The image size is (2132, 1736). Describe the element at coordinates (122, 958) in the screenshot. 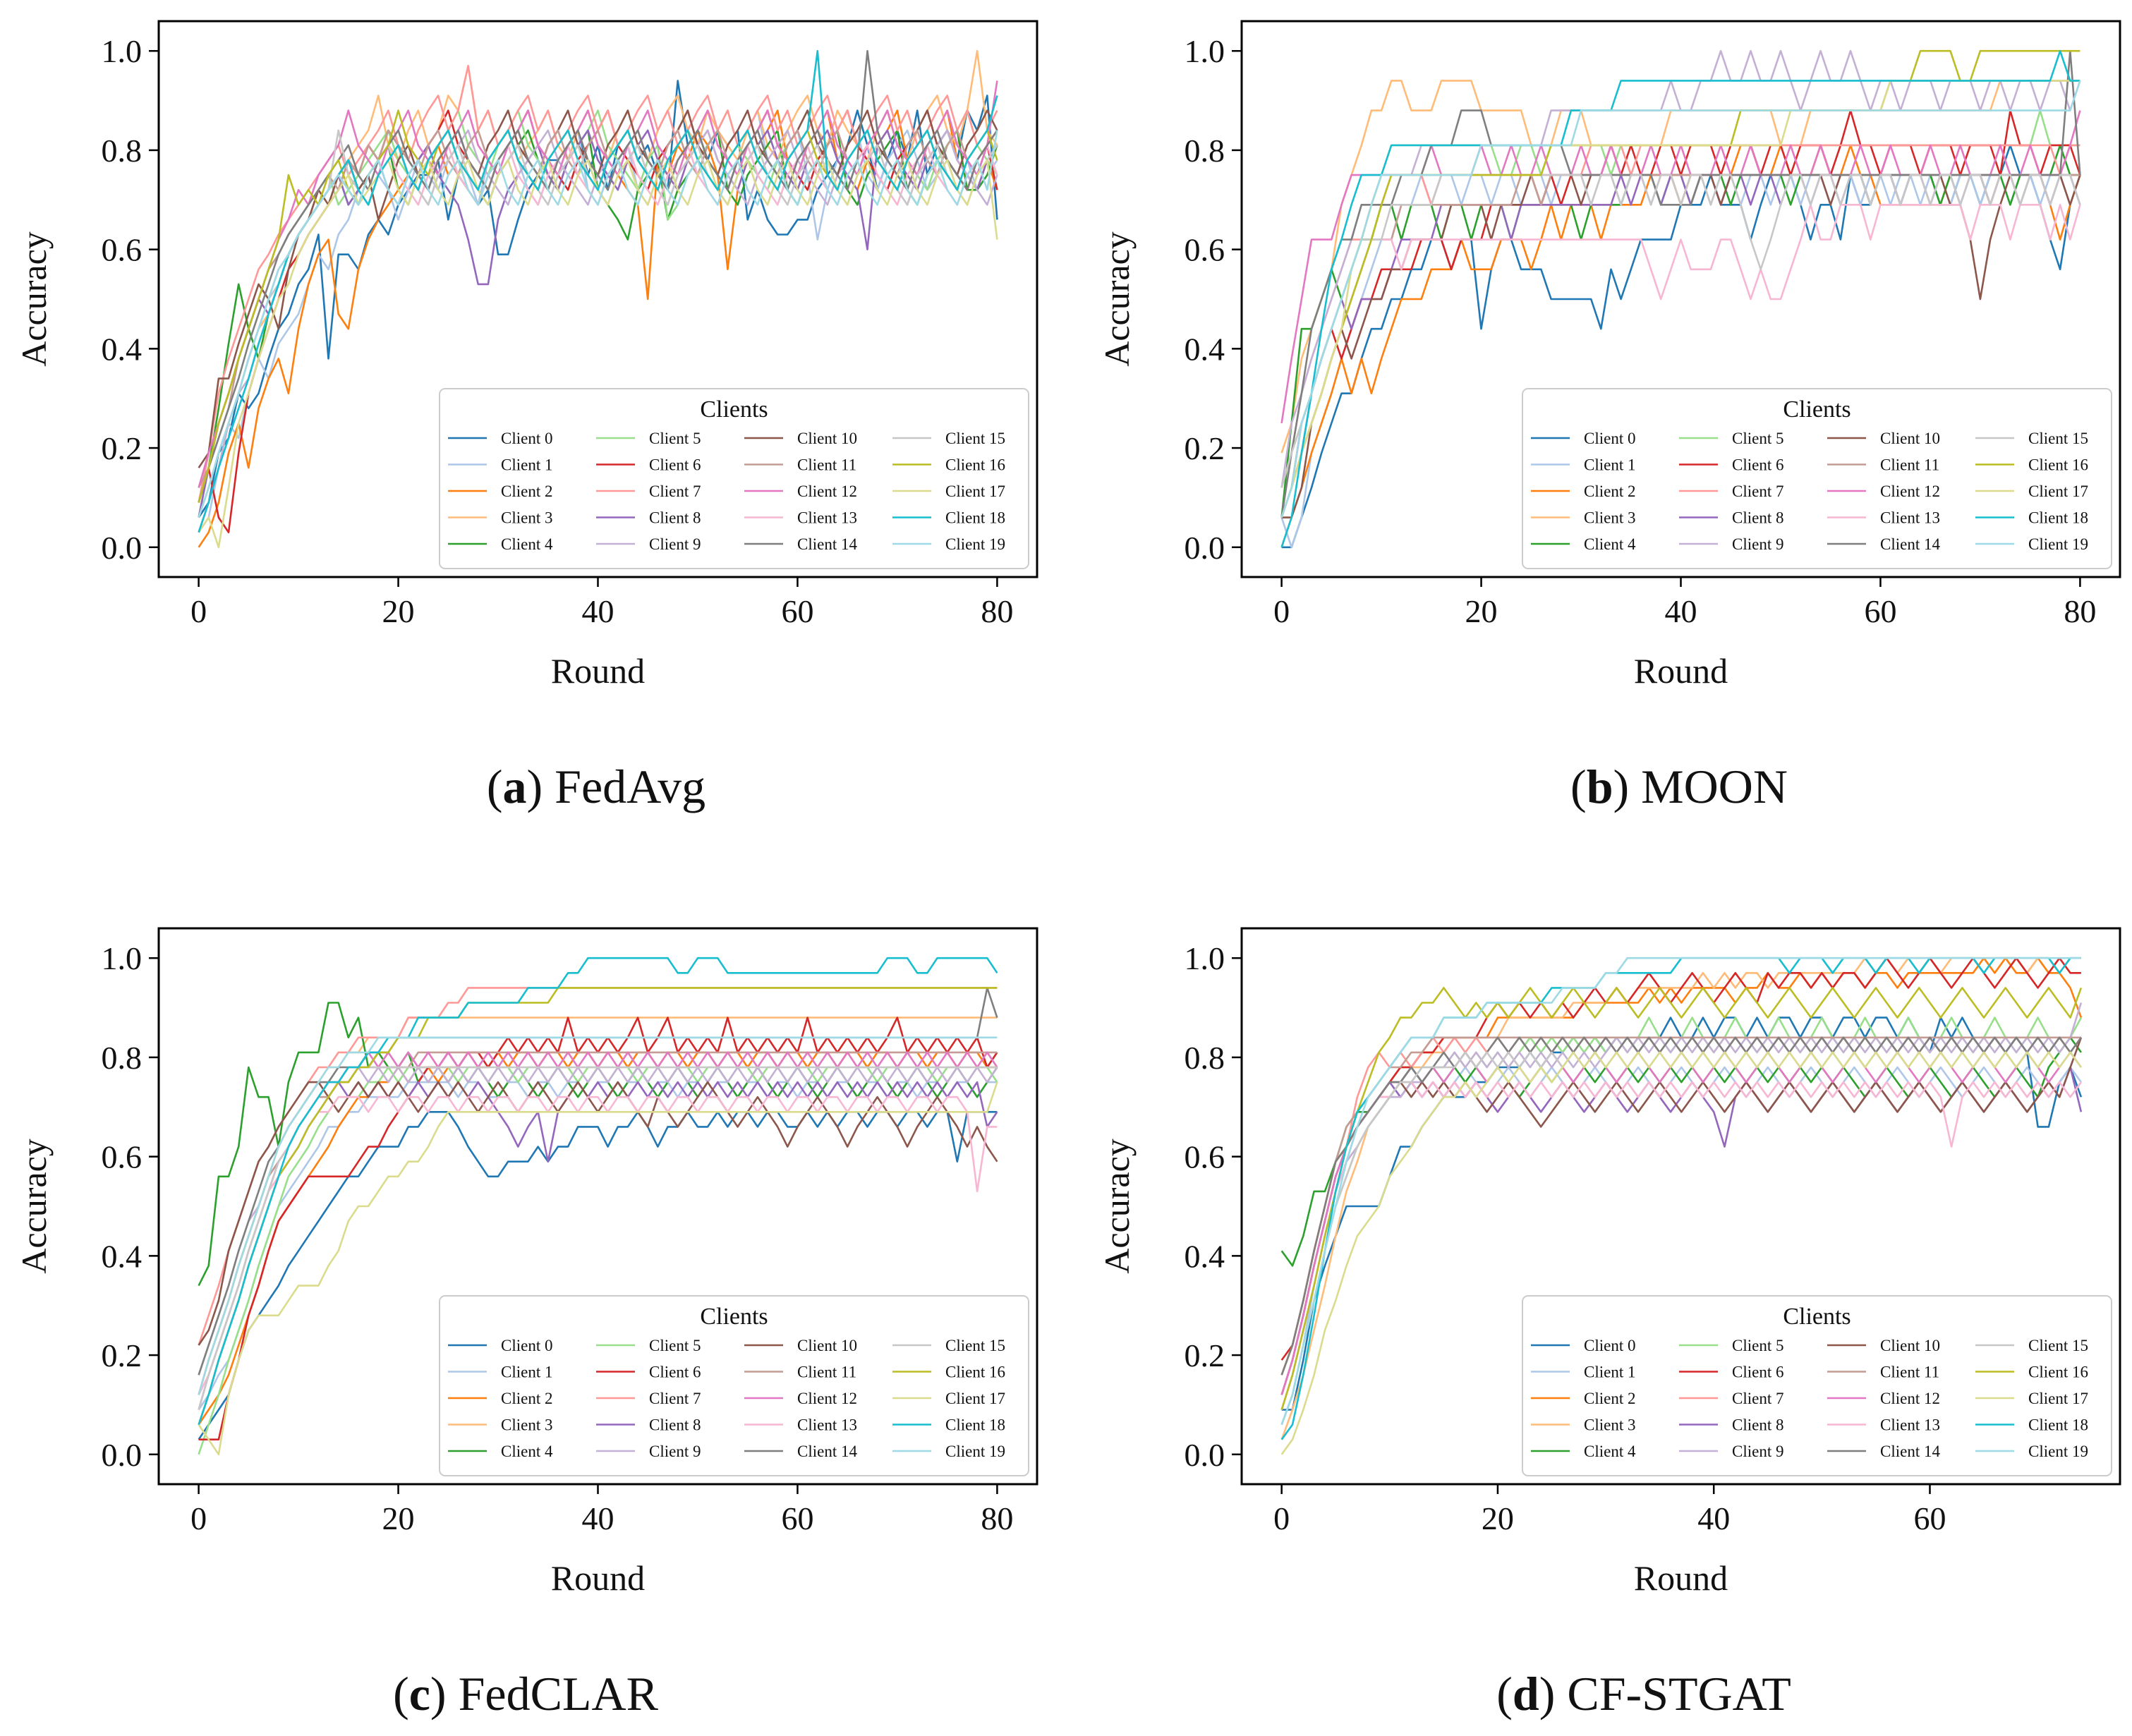

I see `panel-c-y-tick-label: 1.0` at that location.